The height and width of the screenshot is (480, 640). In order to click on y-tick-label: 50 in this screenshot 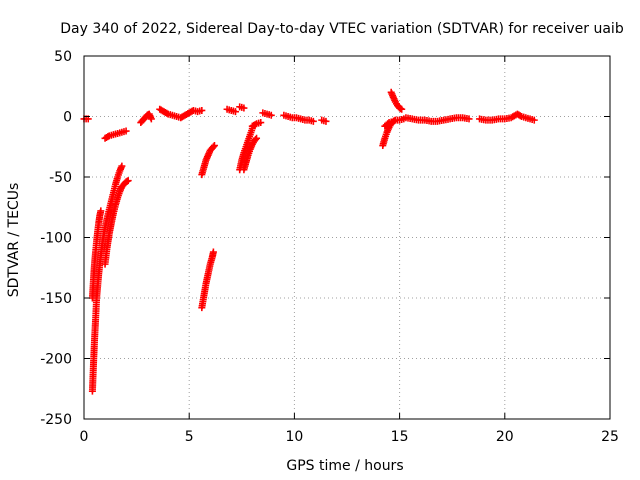, I will do `click(63, 57)`.